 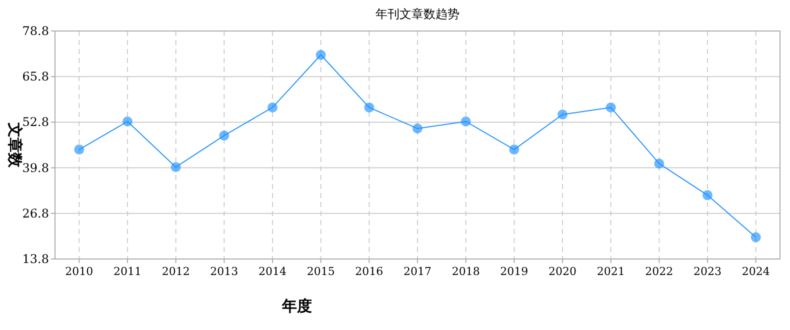 I want to click on x-tick-label: 2017, so click(x=418, y=271).